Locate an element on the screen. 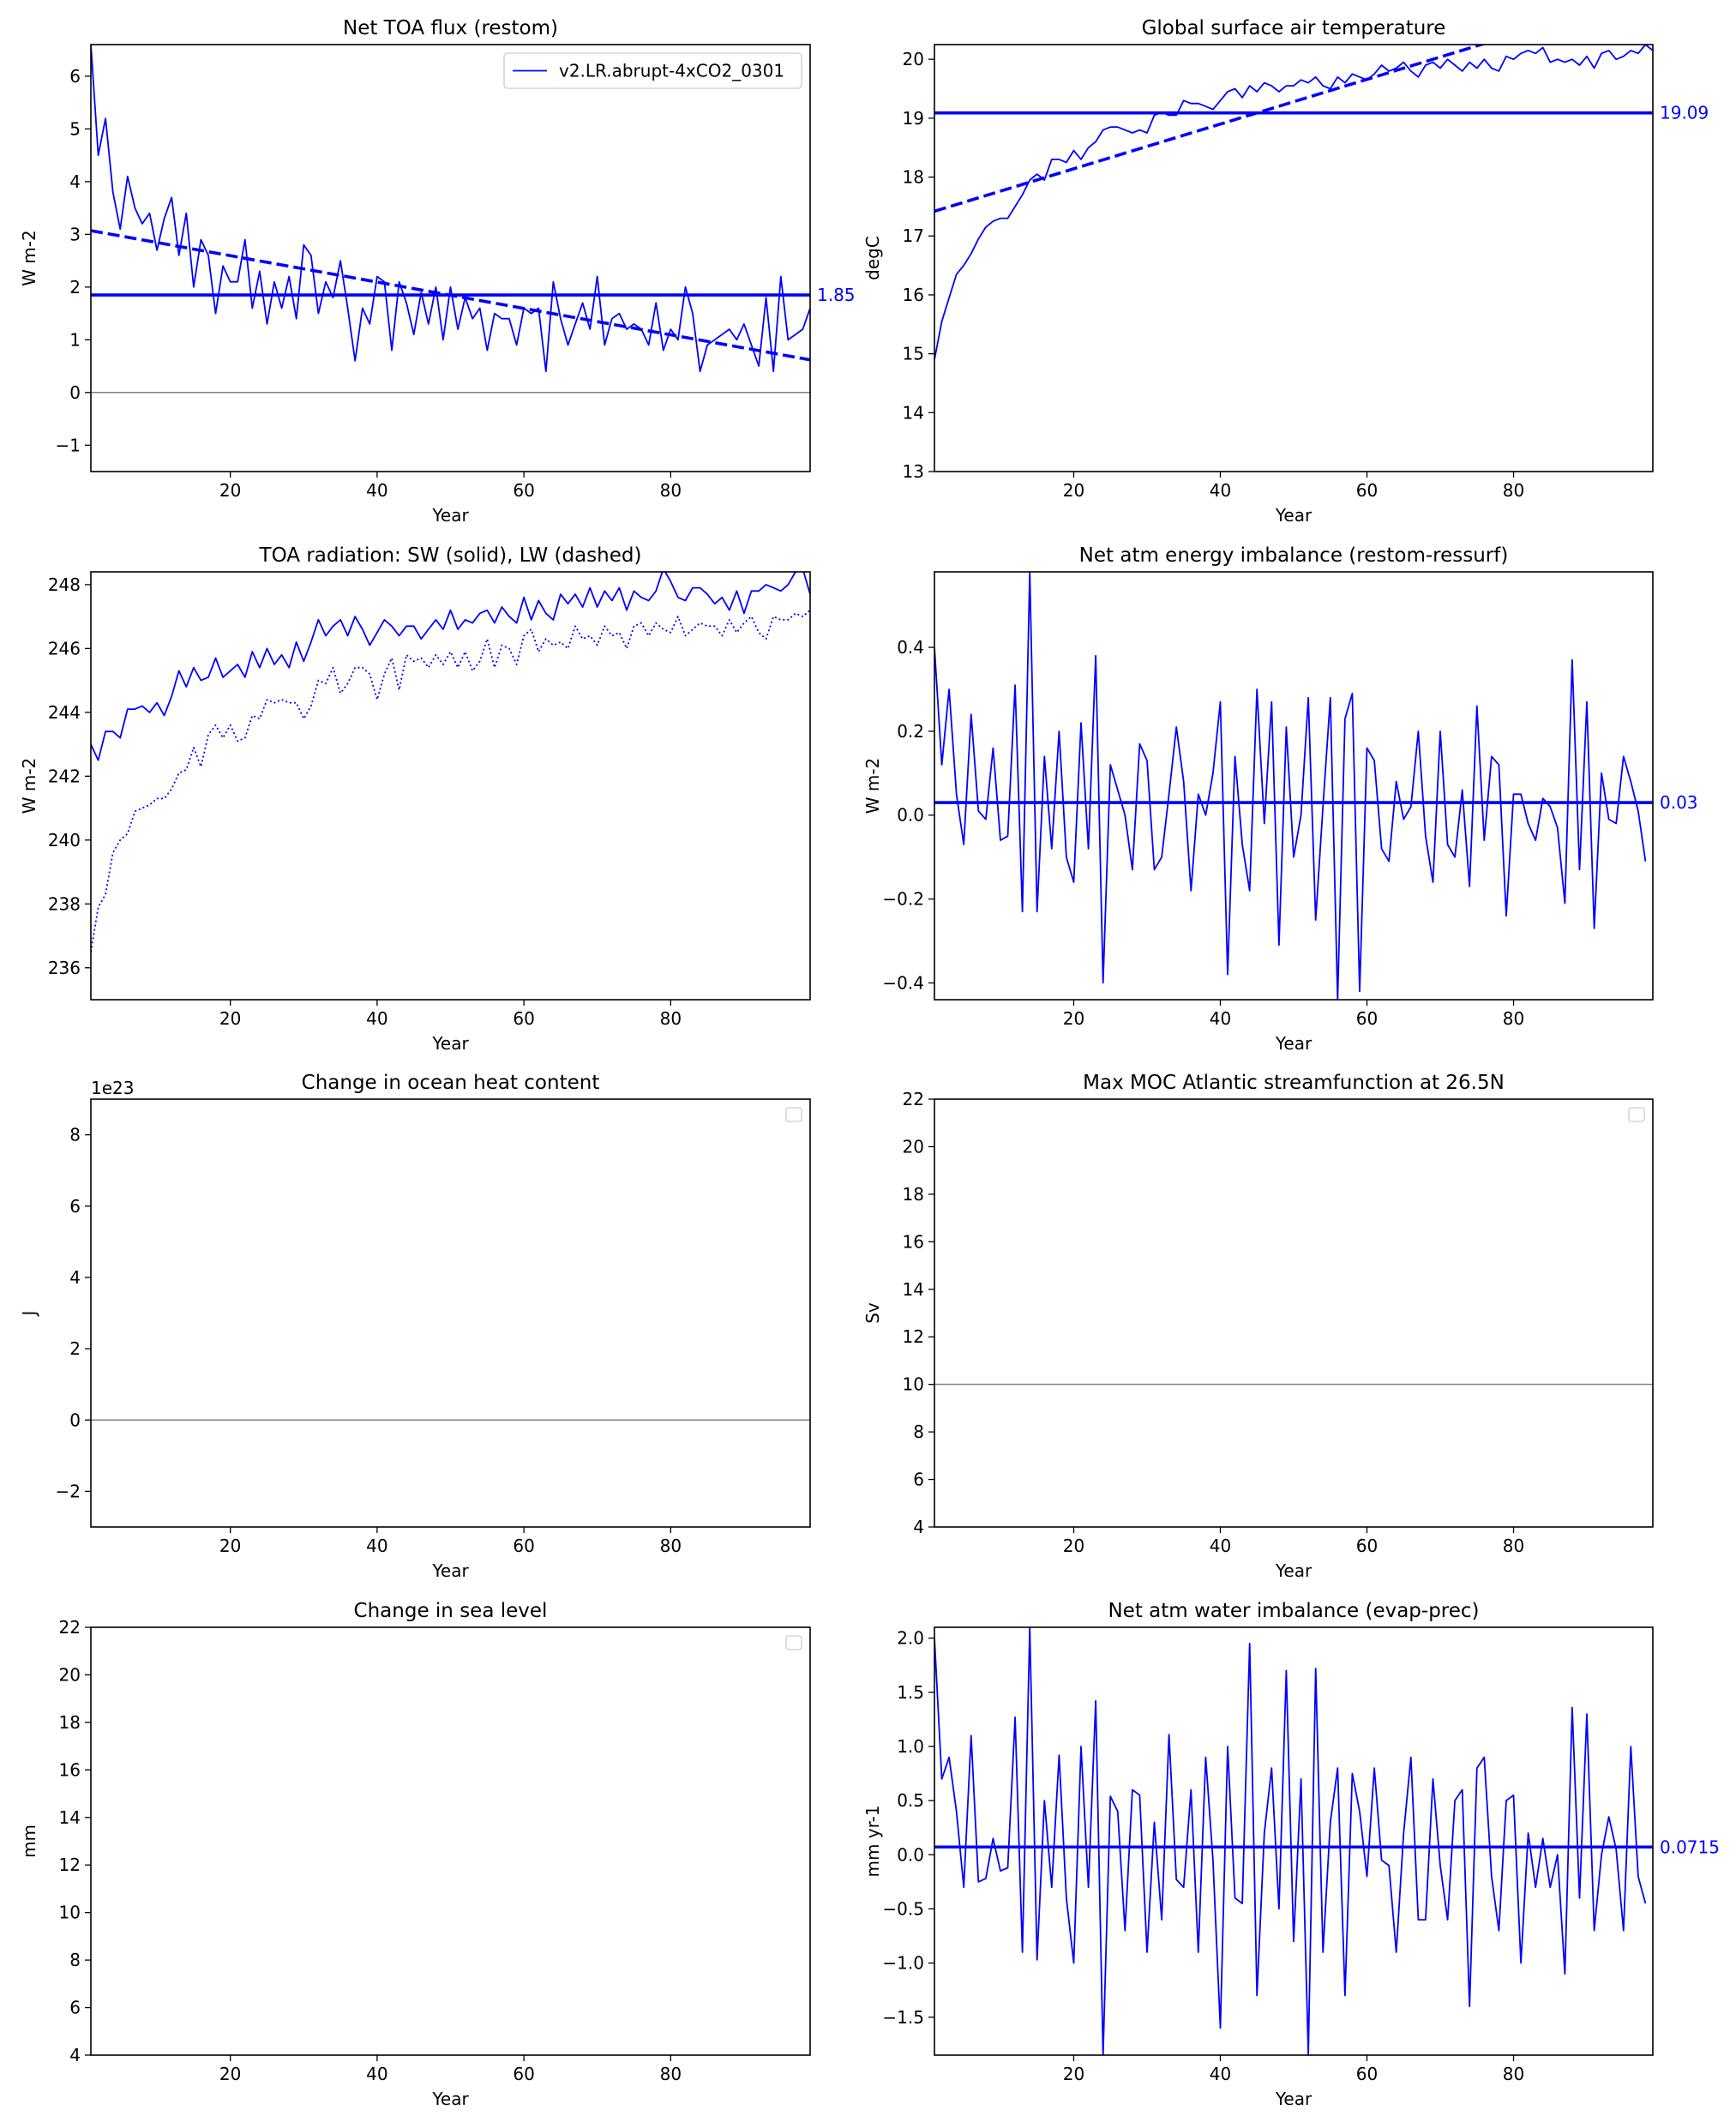 The image size is (1736, 2122). y-tick-label: 246 is located at coordinates (64, 648).